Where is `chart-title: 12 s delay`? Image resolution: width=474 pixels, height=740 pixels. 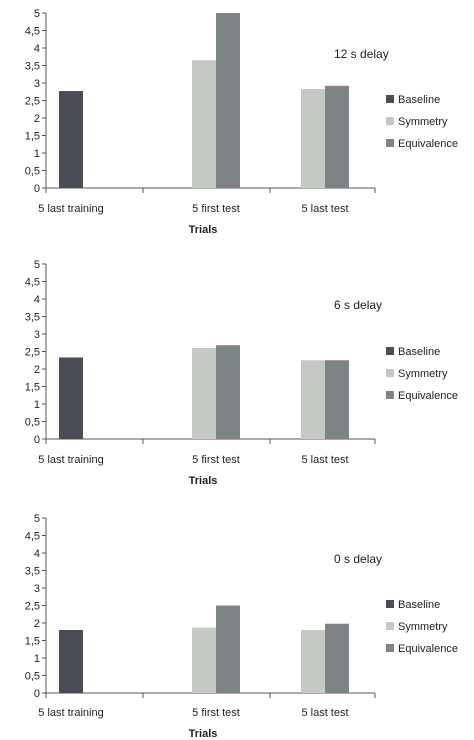
chart-title: 12 s delay is located at coordinates (361, 54).